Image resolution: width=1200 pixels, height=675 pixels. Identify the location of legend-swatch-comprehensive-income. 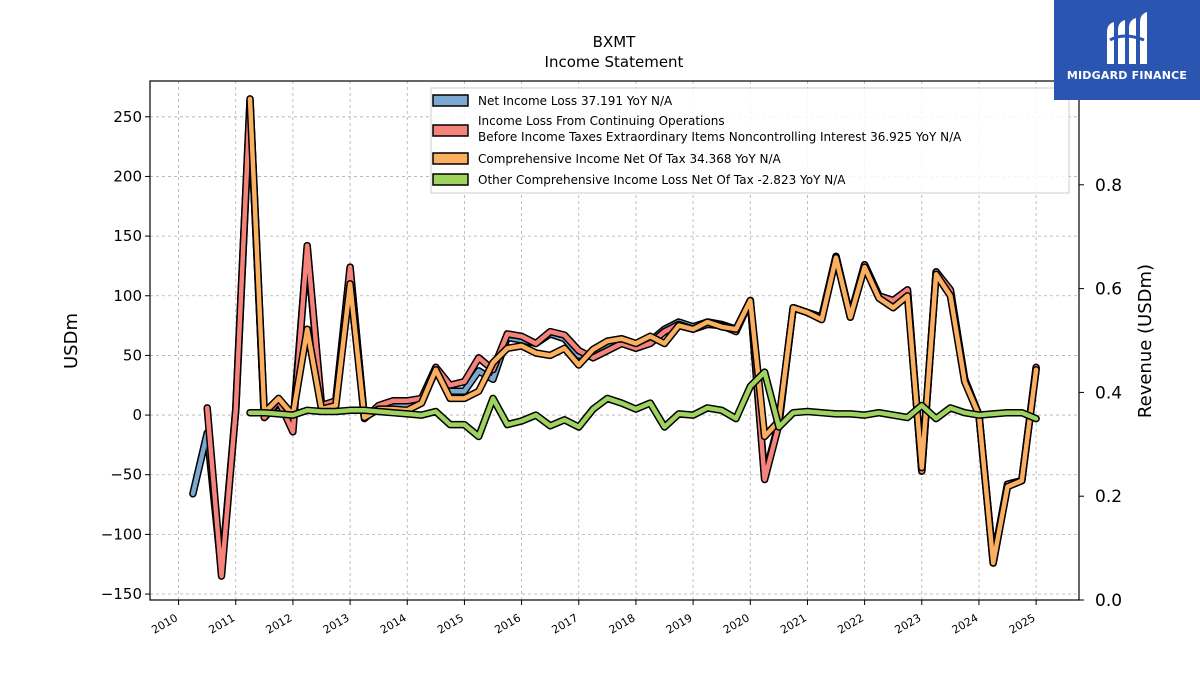
(450, 158).